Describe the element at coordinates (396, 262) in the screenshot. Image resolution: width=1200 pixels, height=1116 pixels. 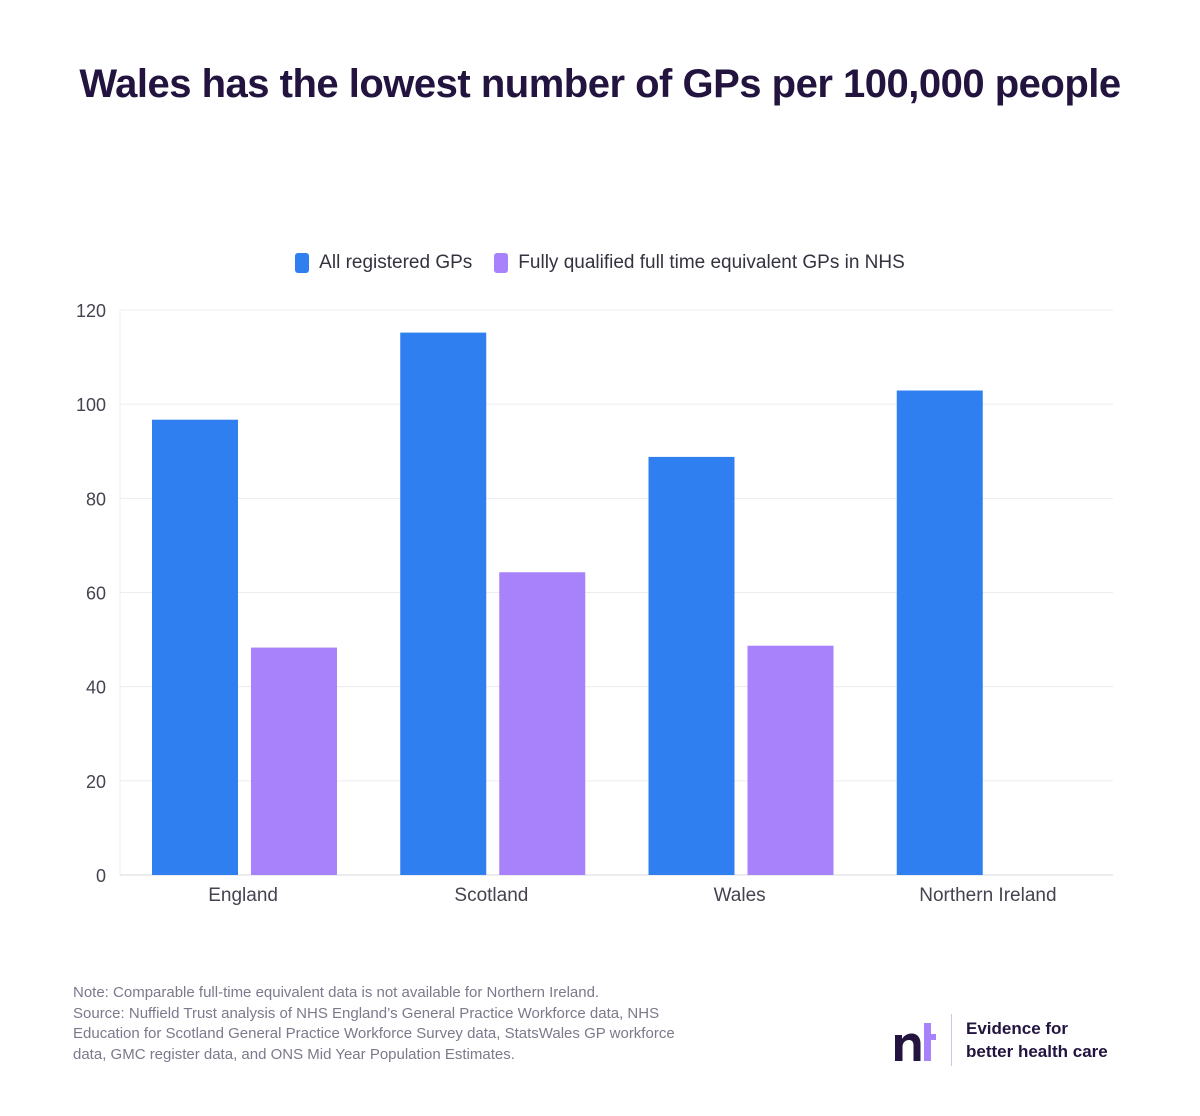
I see `legend-label: All registered GPs` at that location.